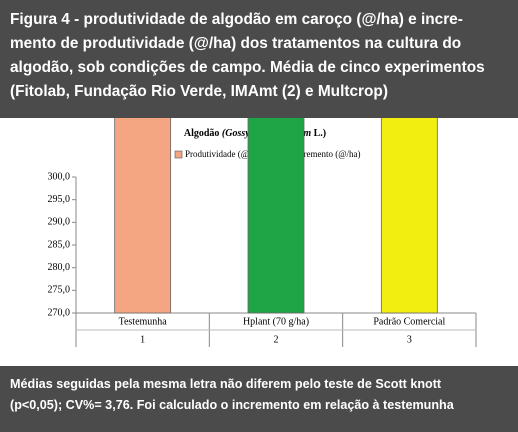 The image size is (518, 432). Describe the element at coordinates (224, 154) in the screenshot. I see `legend-label: Produtividade (@/ha)` at that location.